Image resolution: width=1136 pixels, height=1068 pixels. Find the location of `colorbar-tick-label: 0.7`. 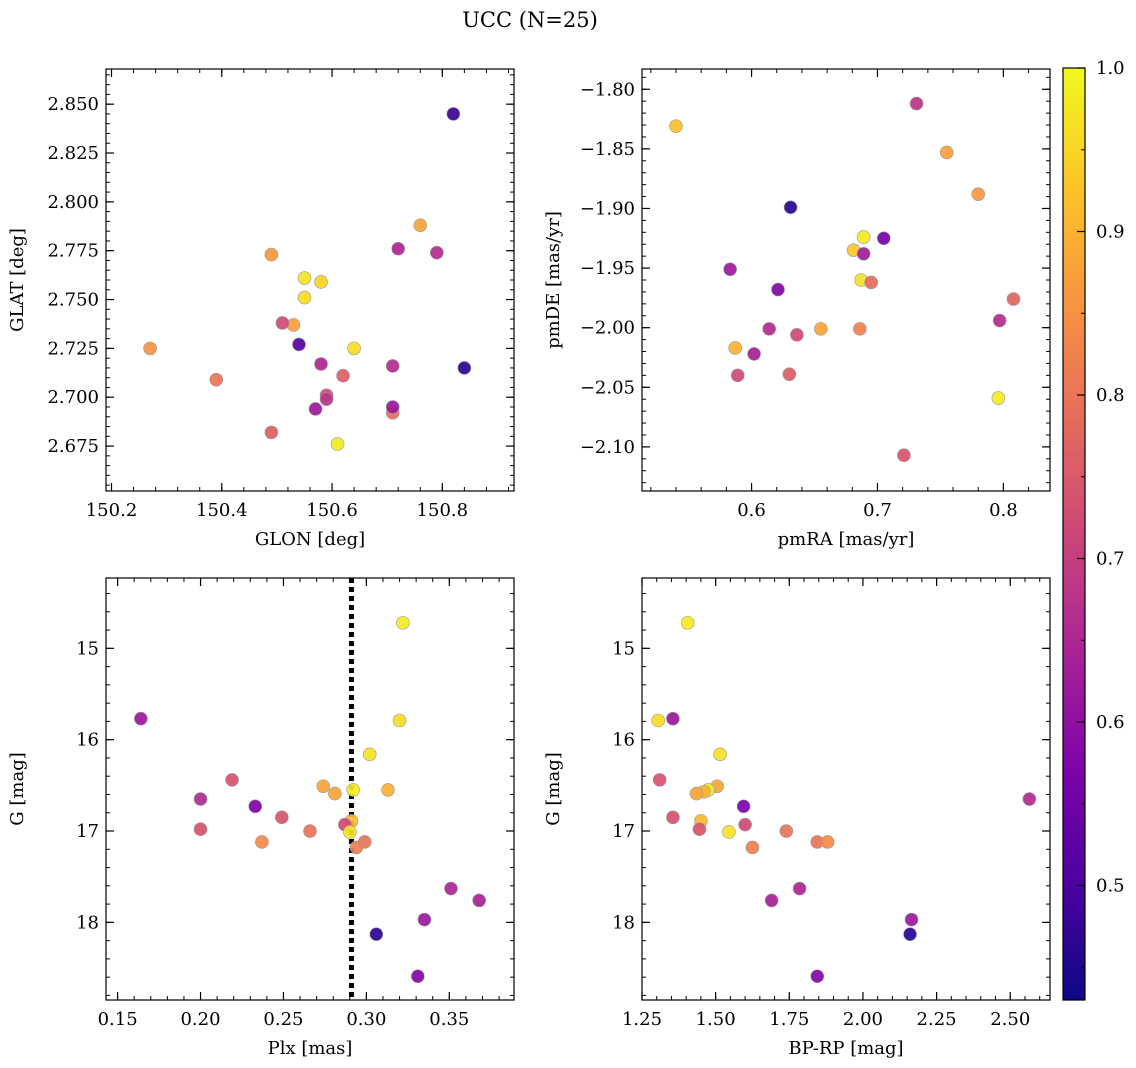

colorbar-tick-label: 0.7 is located at coordinates (1110, 559).